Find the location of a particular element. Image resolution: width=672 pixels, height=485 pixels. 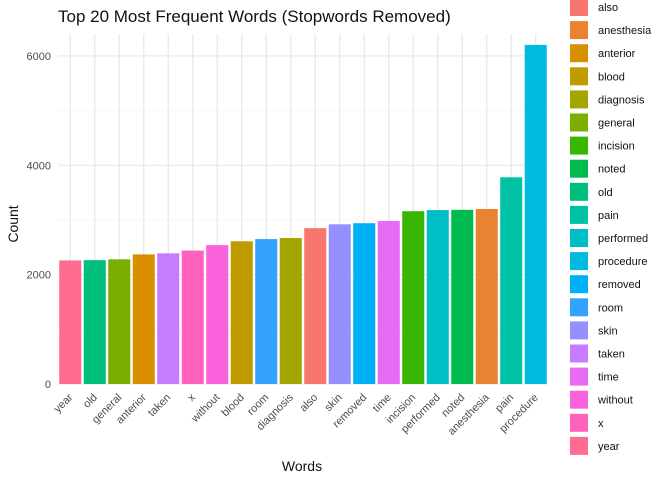

y-tick-label: 0 is located at coordinates (48, 385).